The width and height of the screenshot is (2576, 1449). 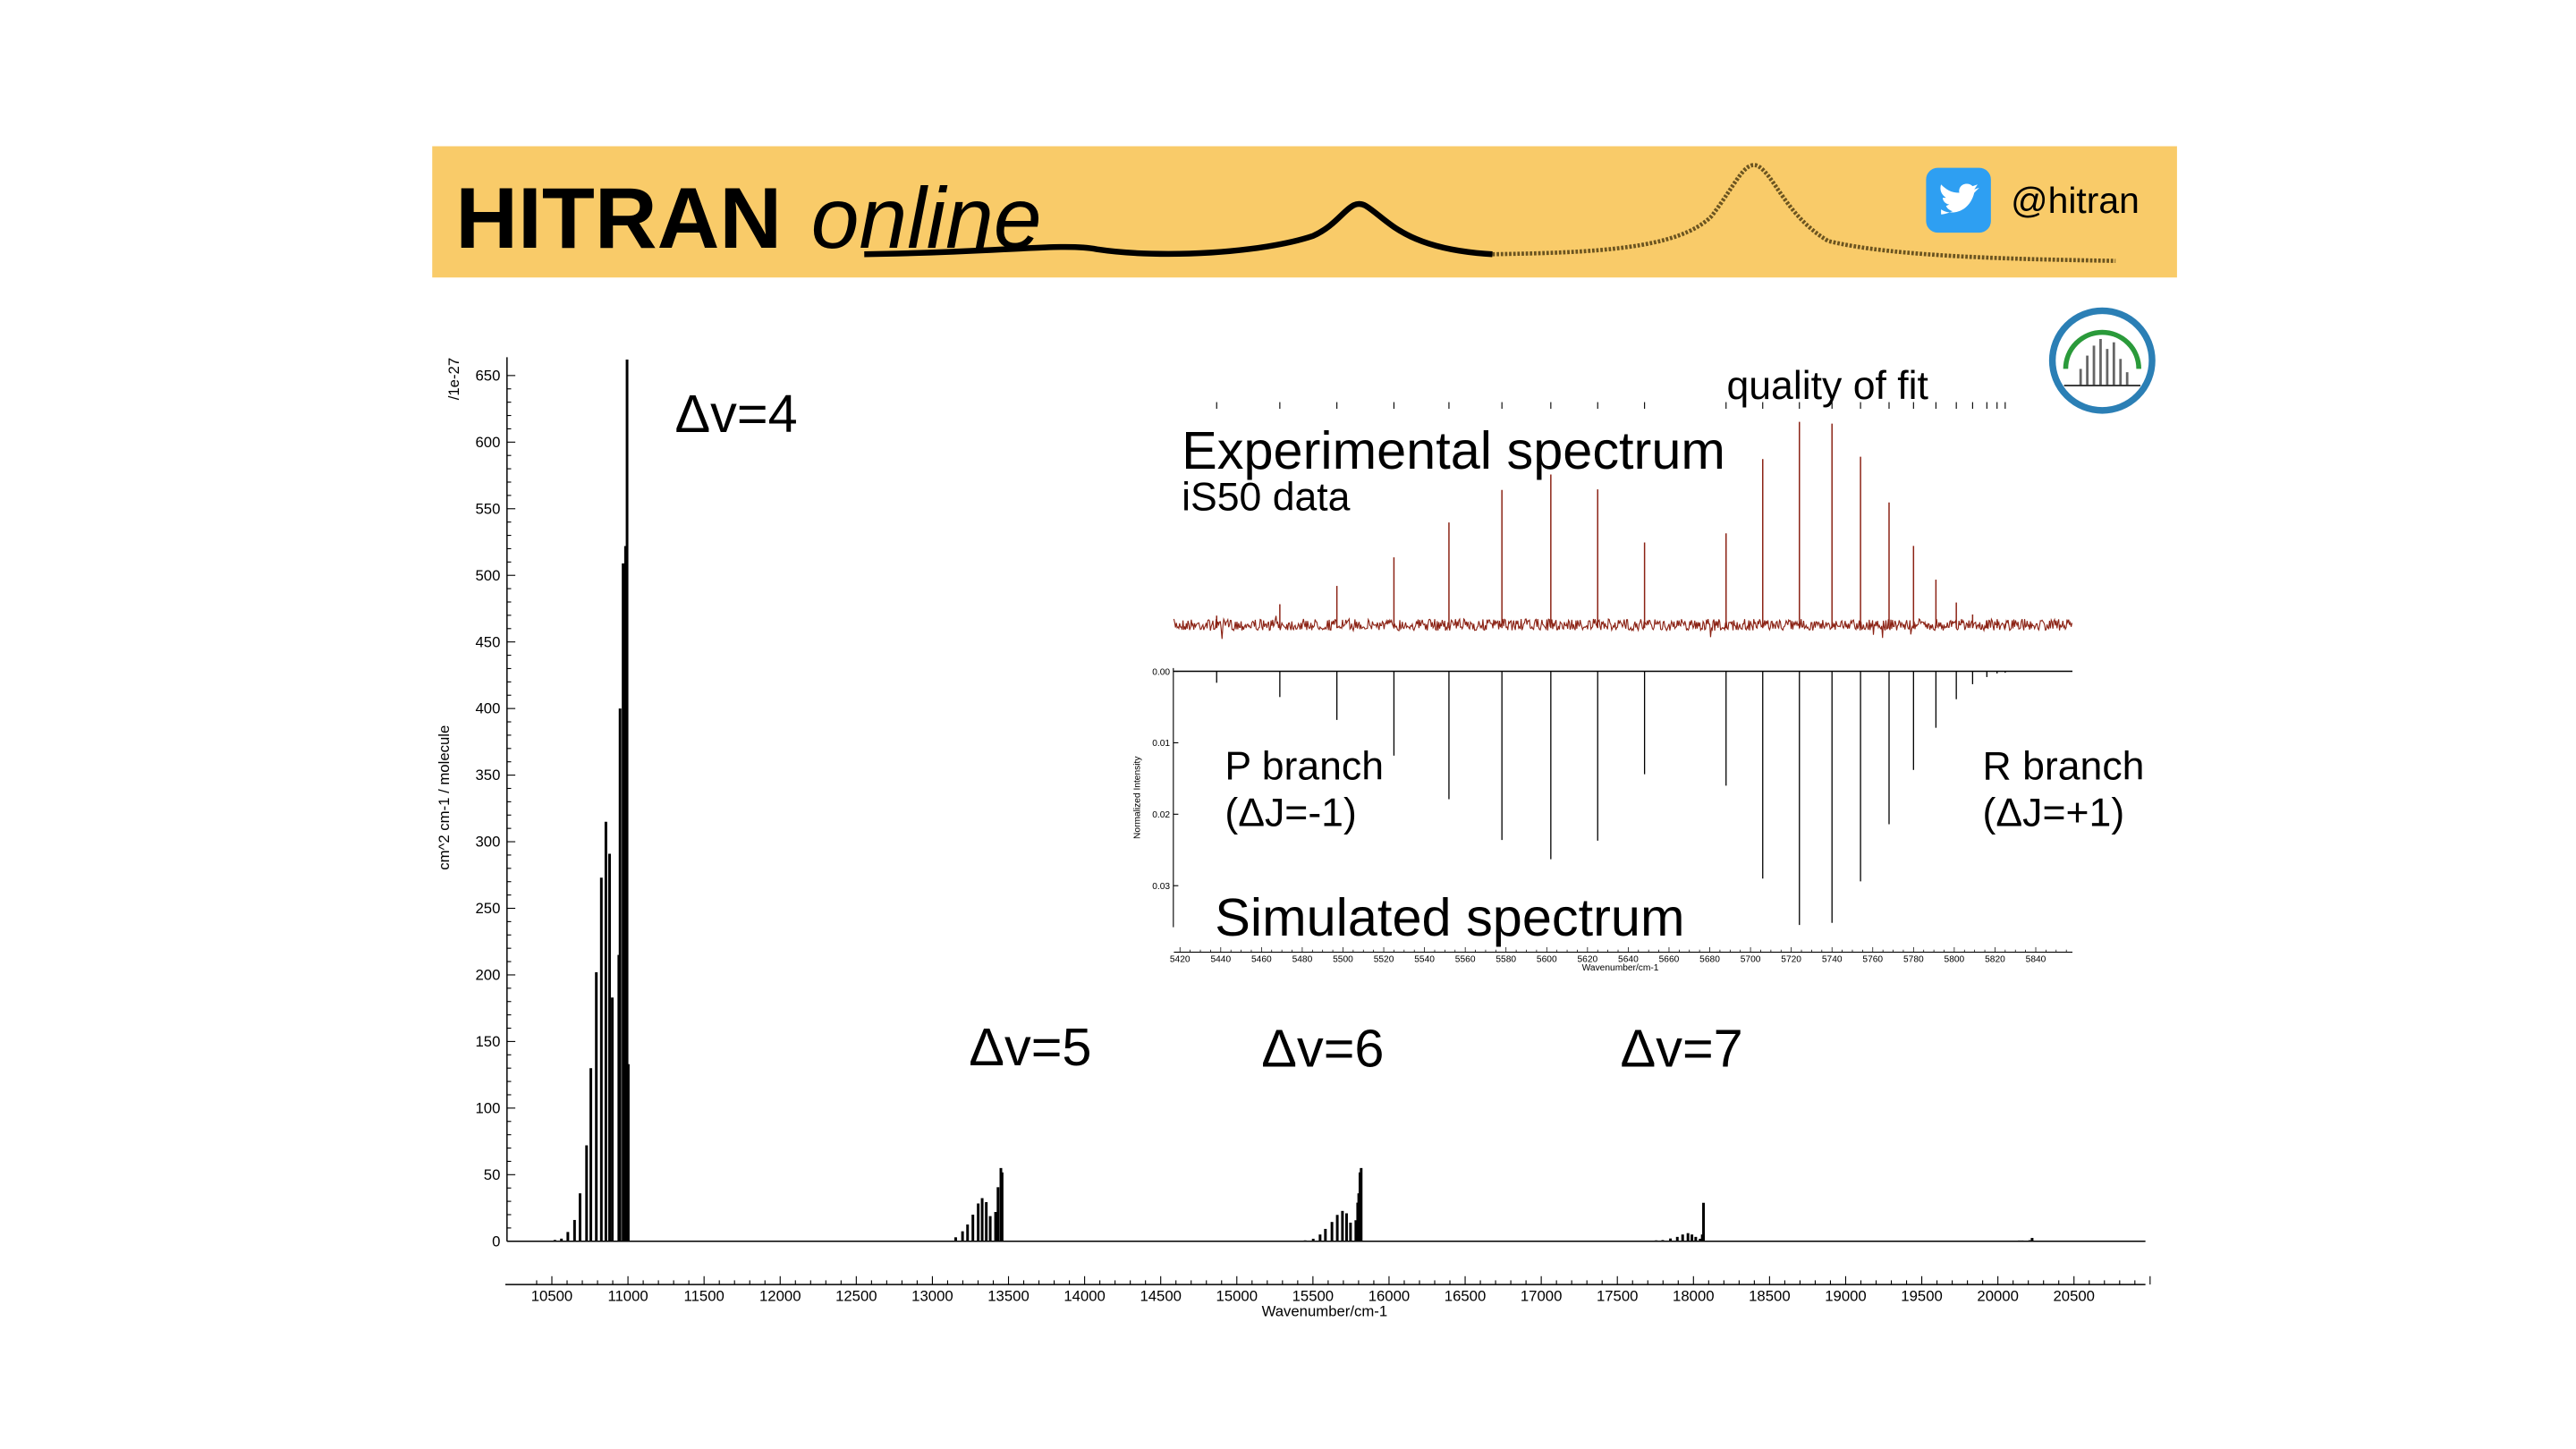 I want to click on x-tick-label: 15000, so click(x=1237, y=1296).